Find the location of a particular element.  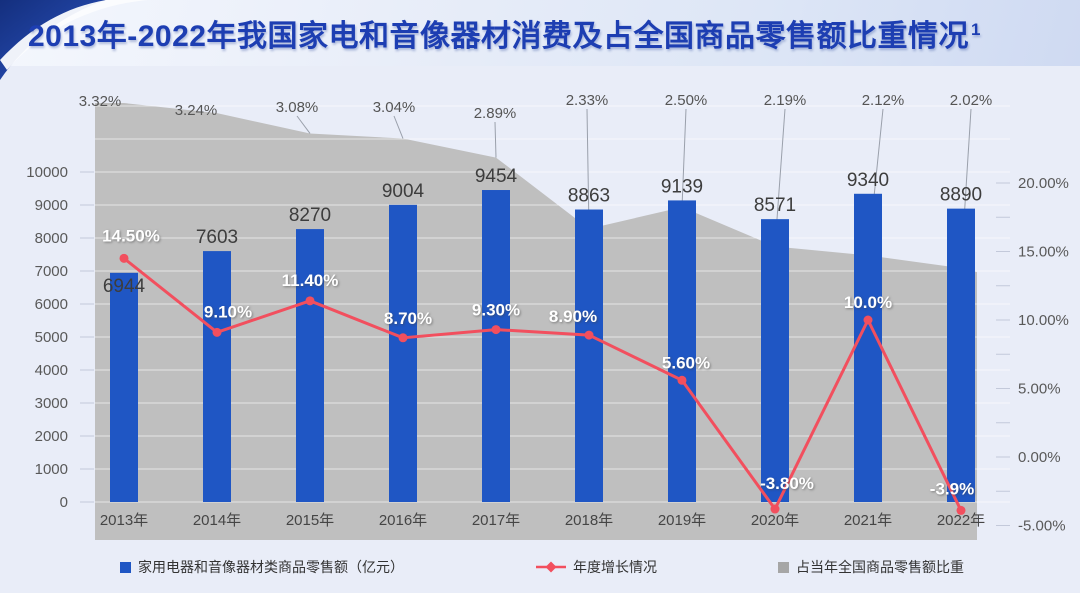

line-value-label: 10.0% is located at coordinates (868, 302).